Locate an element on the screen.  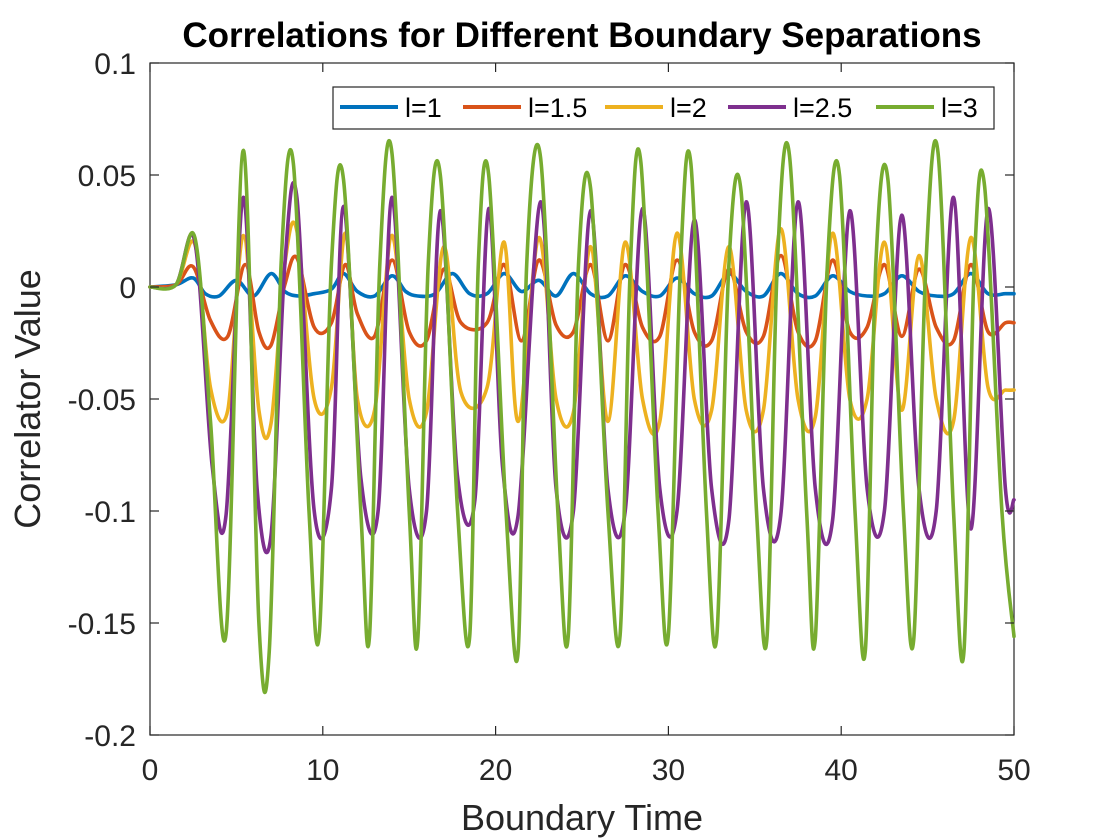
x-tick-label: 0 is located at coordinates (150, 770).